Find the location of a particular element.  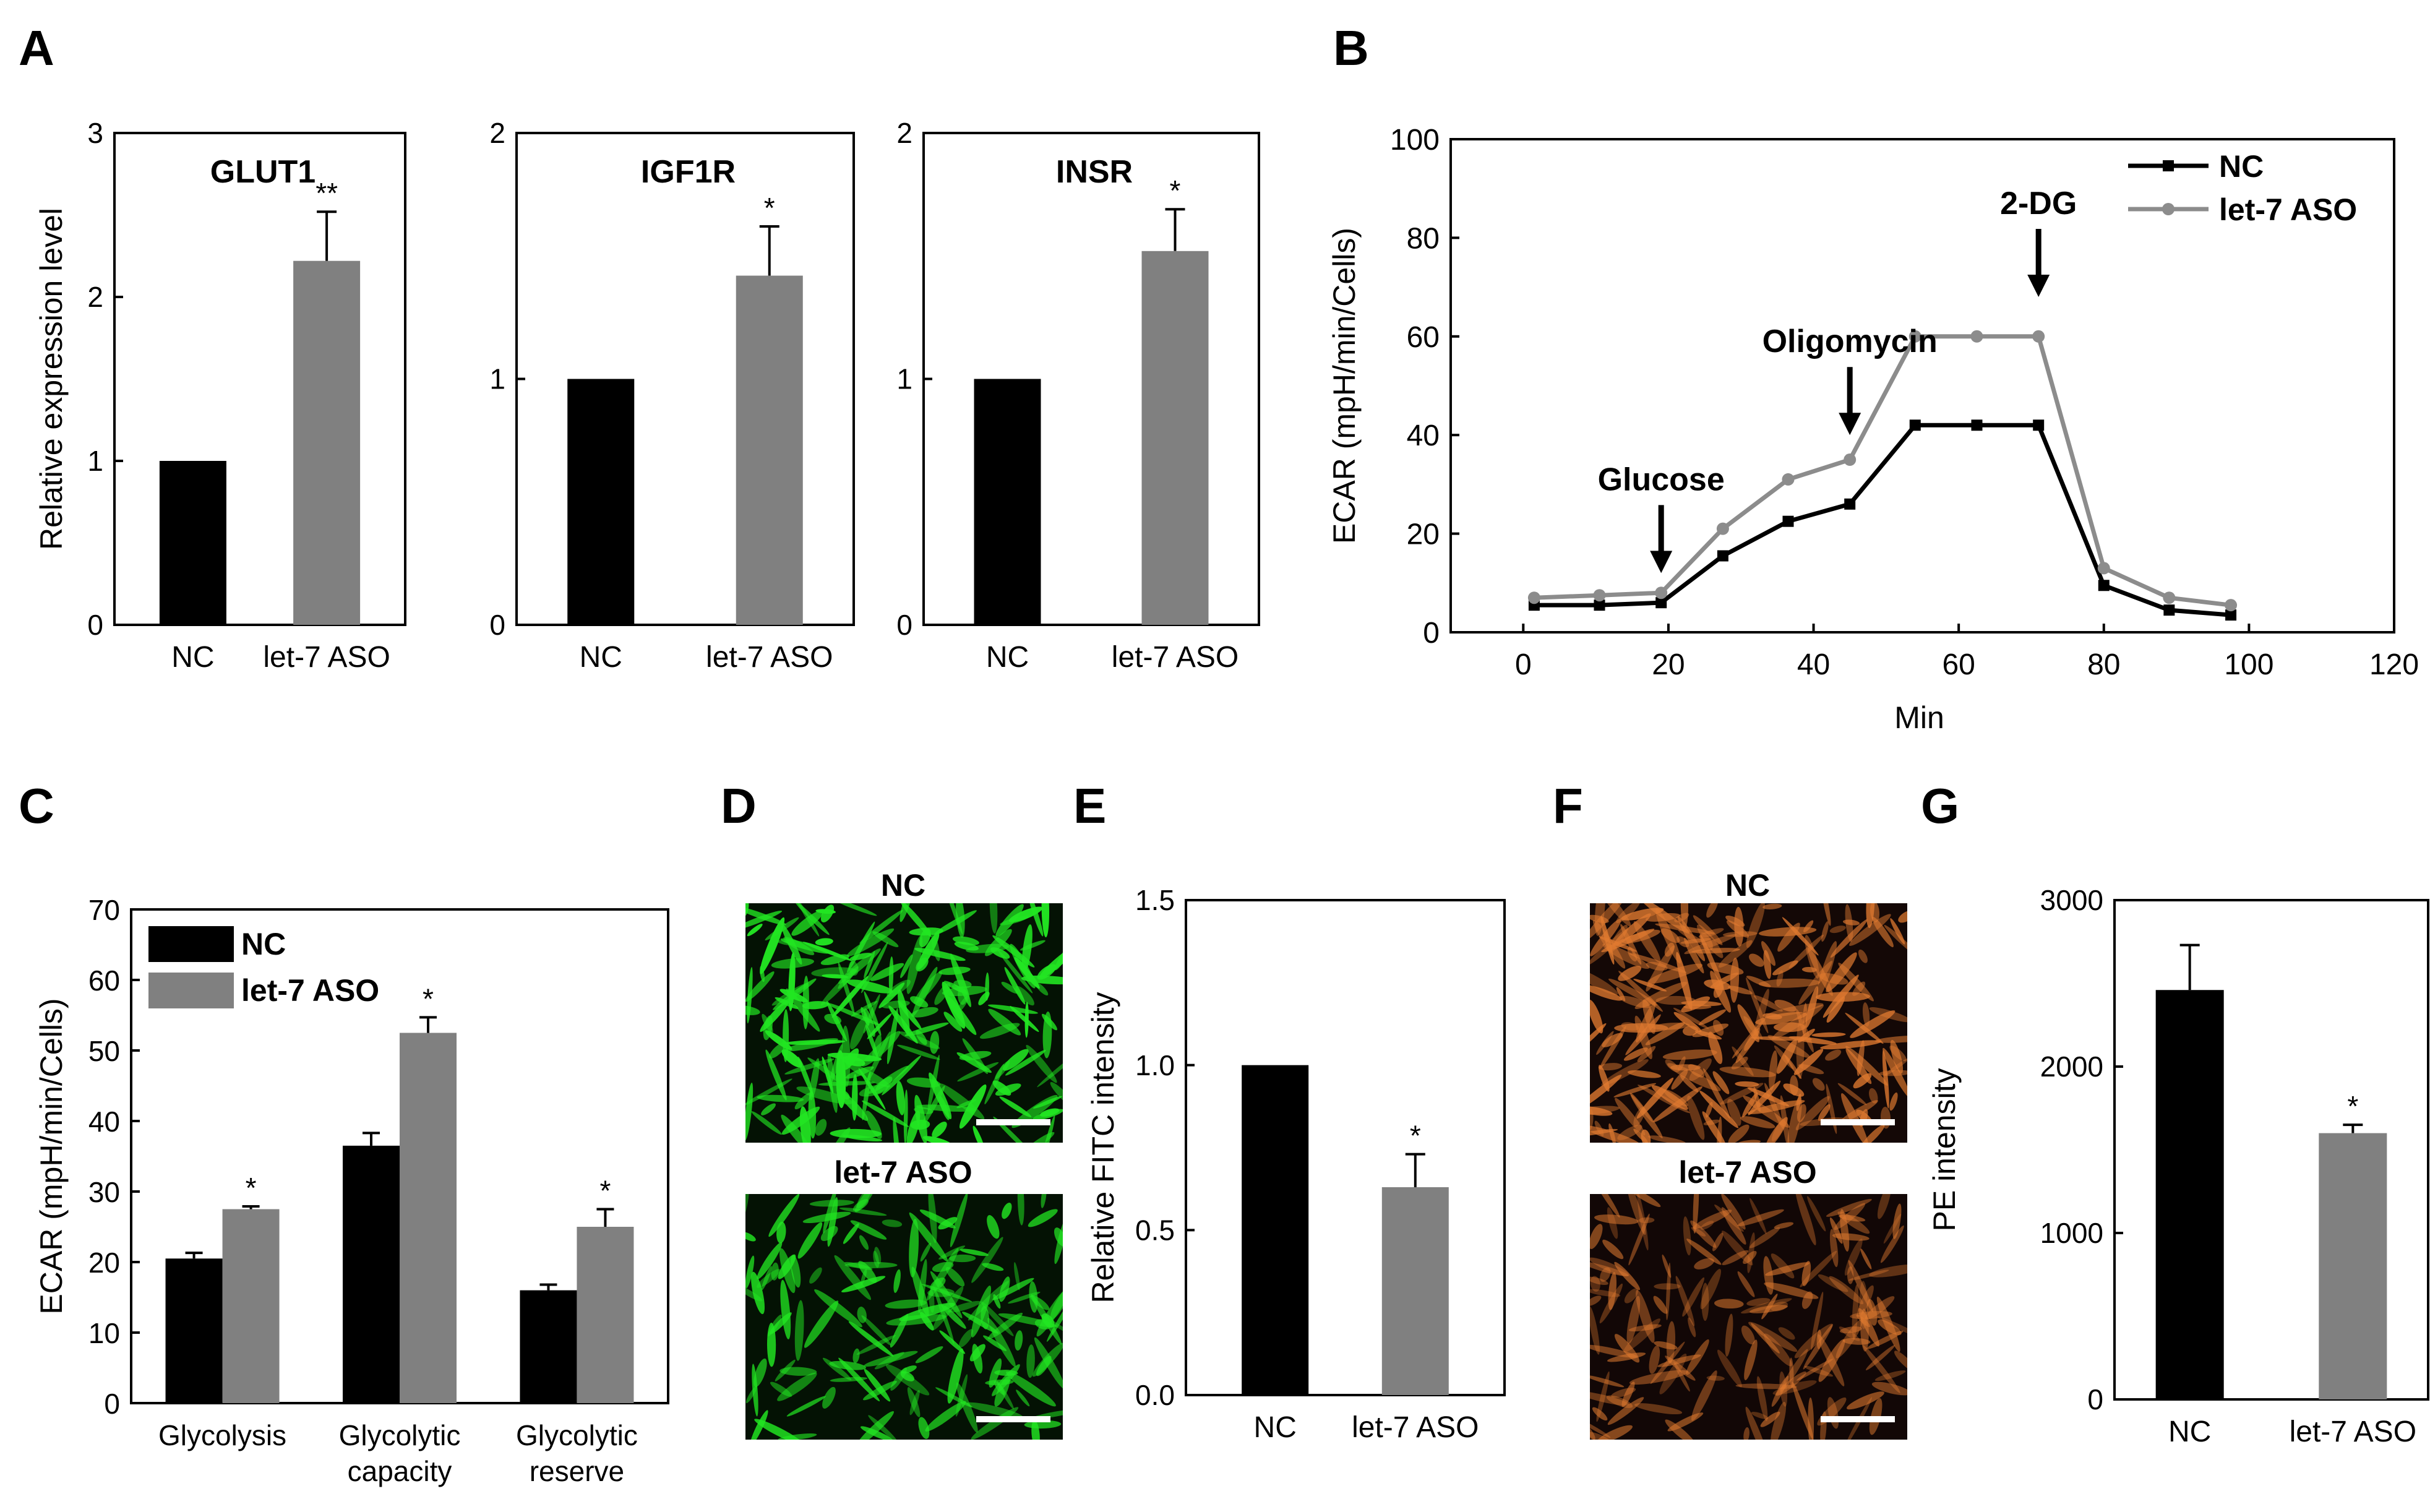

series-line-let7-aso is located at coordinates (1882, 471).